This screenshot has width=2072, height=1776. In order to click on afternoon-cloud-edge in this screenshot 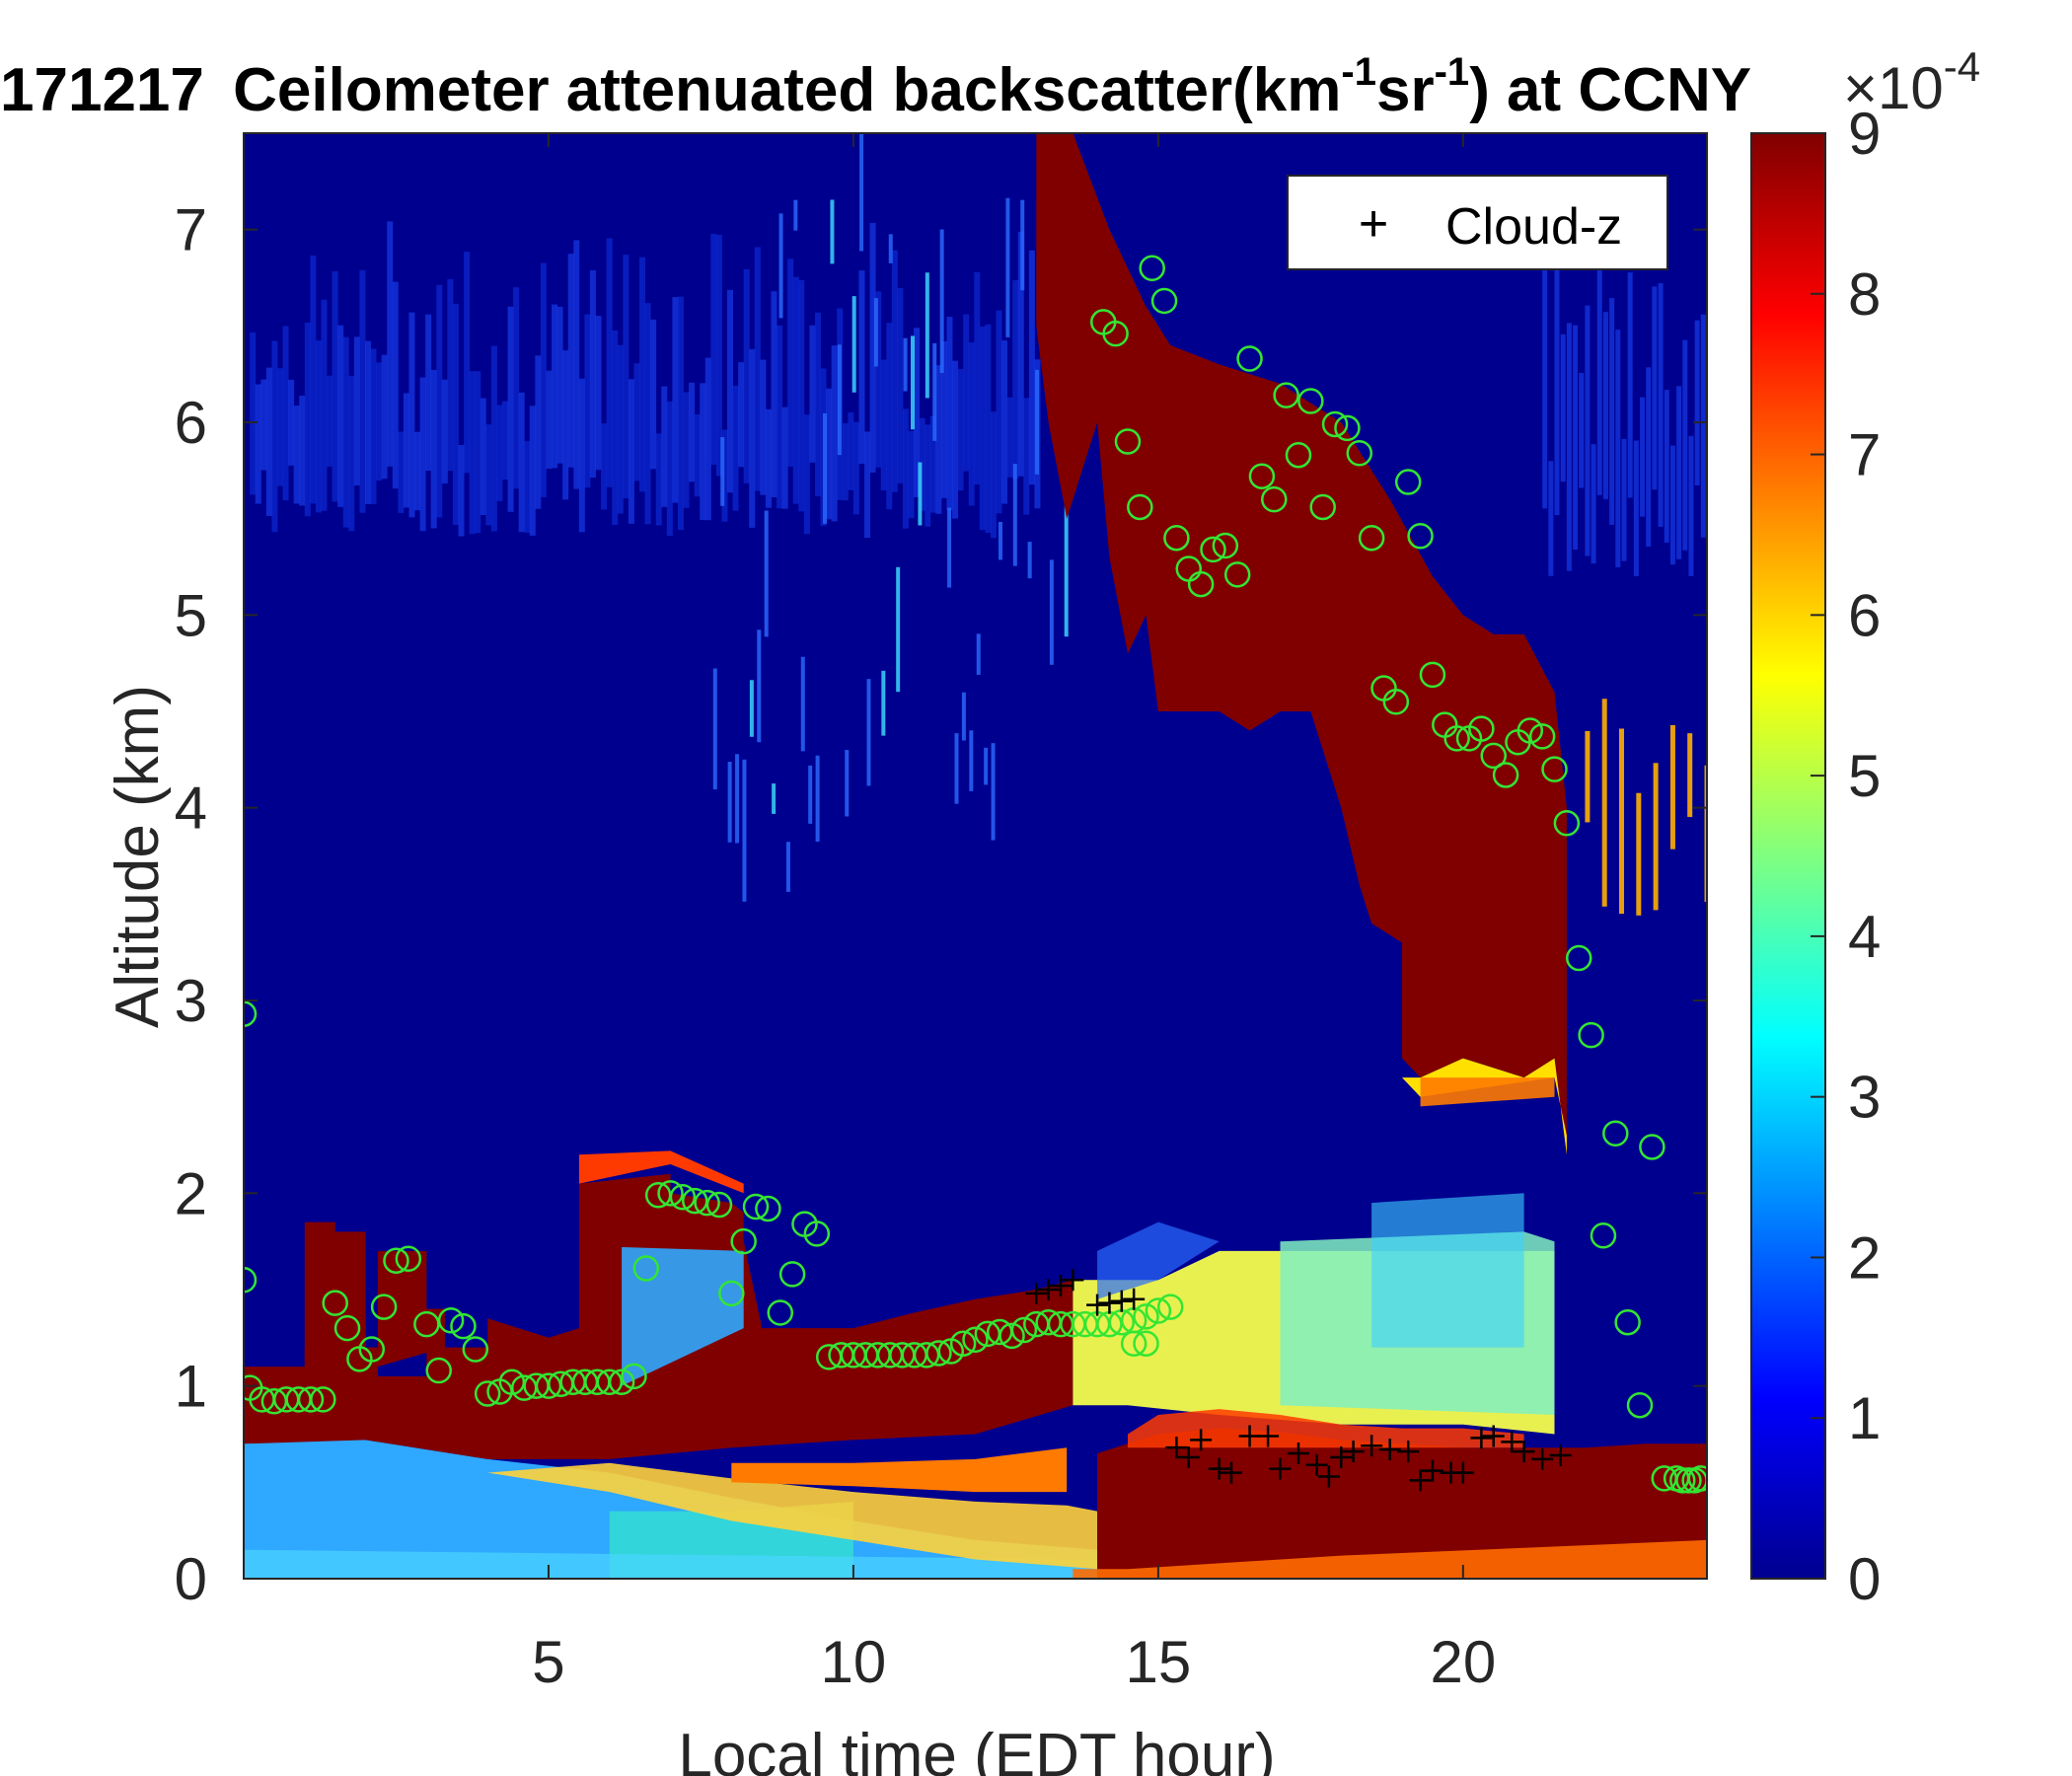, I will do `click(1326, 1429)`.